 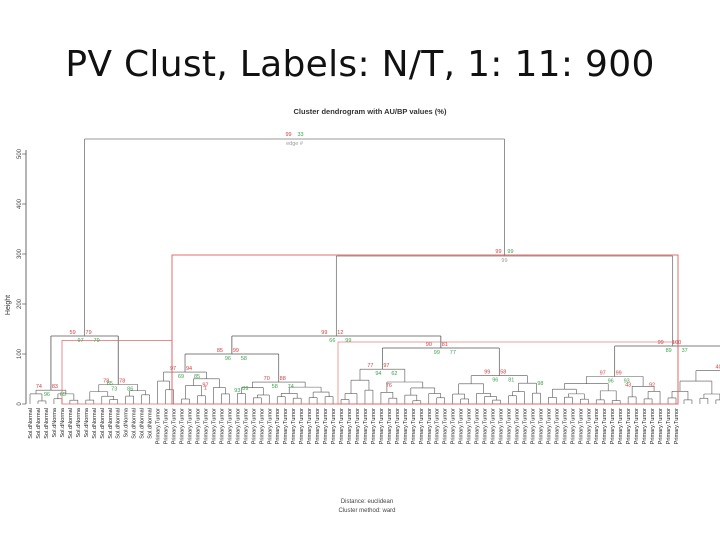 I want to click on bp-value: 85, so click(x=110, y=384).